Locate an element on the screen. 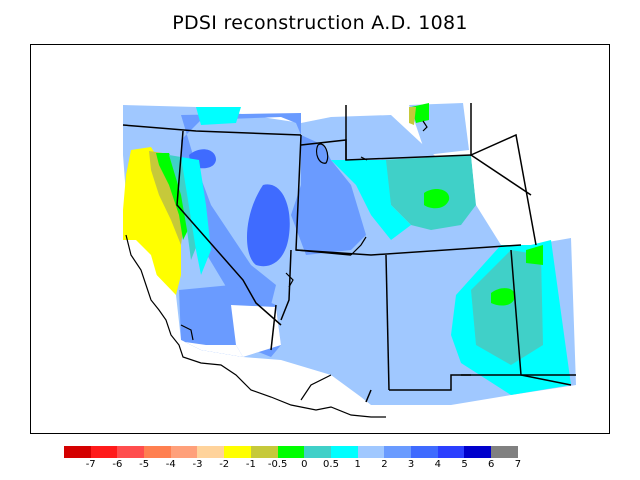 This screenshot has height=480, width=640. region-blank-east is located at coordinates (501, 190).